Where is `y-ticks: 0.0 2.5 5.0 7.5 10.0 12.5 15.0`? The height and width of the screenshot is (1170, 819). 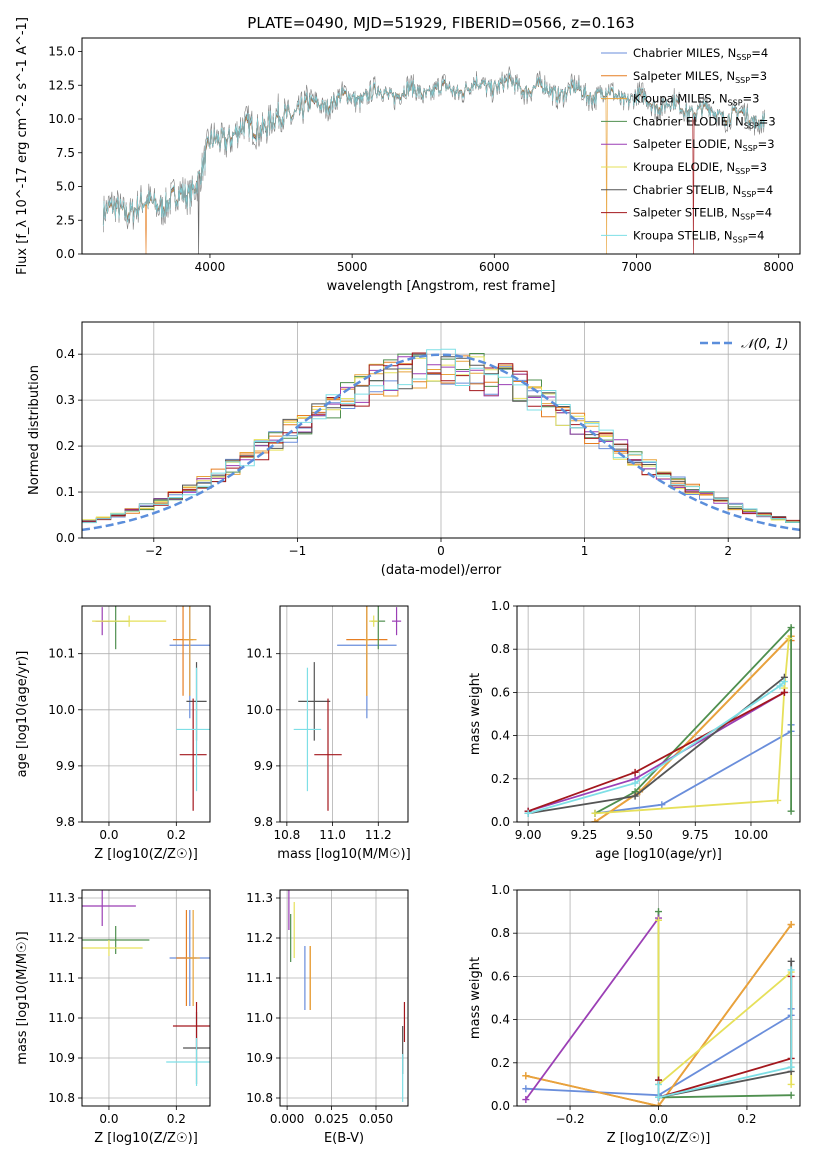 y-ticks: 0.0 2.5 5.0 7.5 10.0 12.5 15.0 is located at coordinates (65, 153).